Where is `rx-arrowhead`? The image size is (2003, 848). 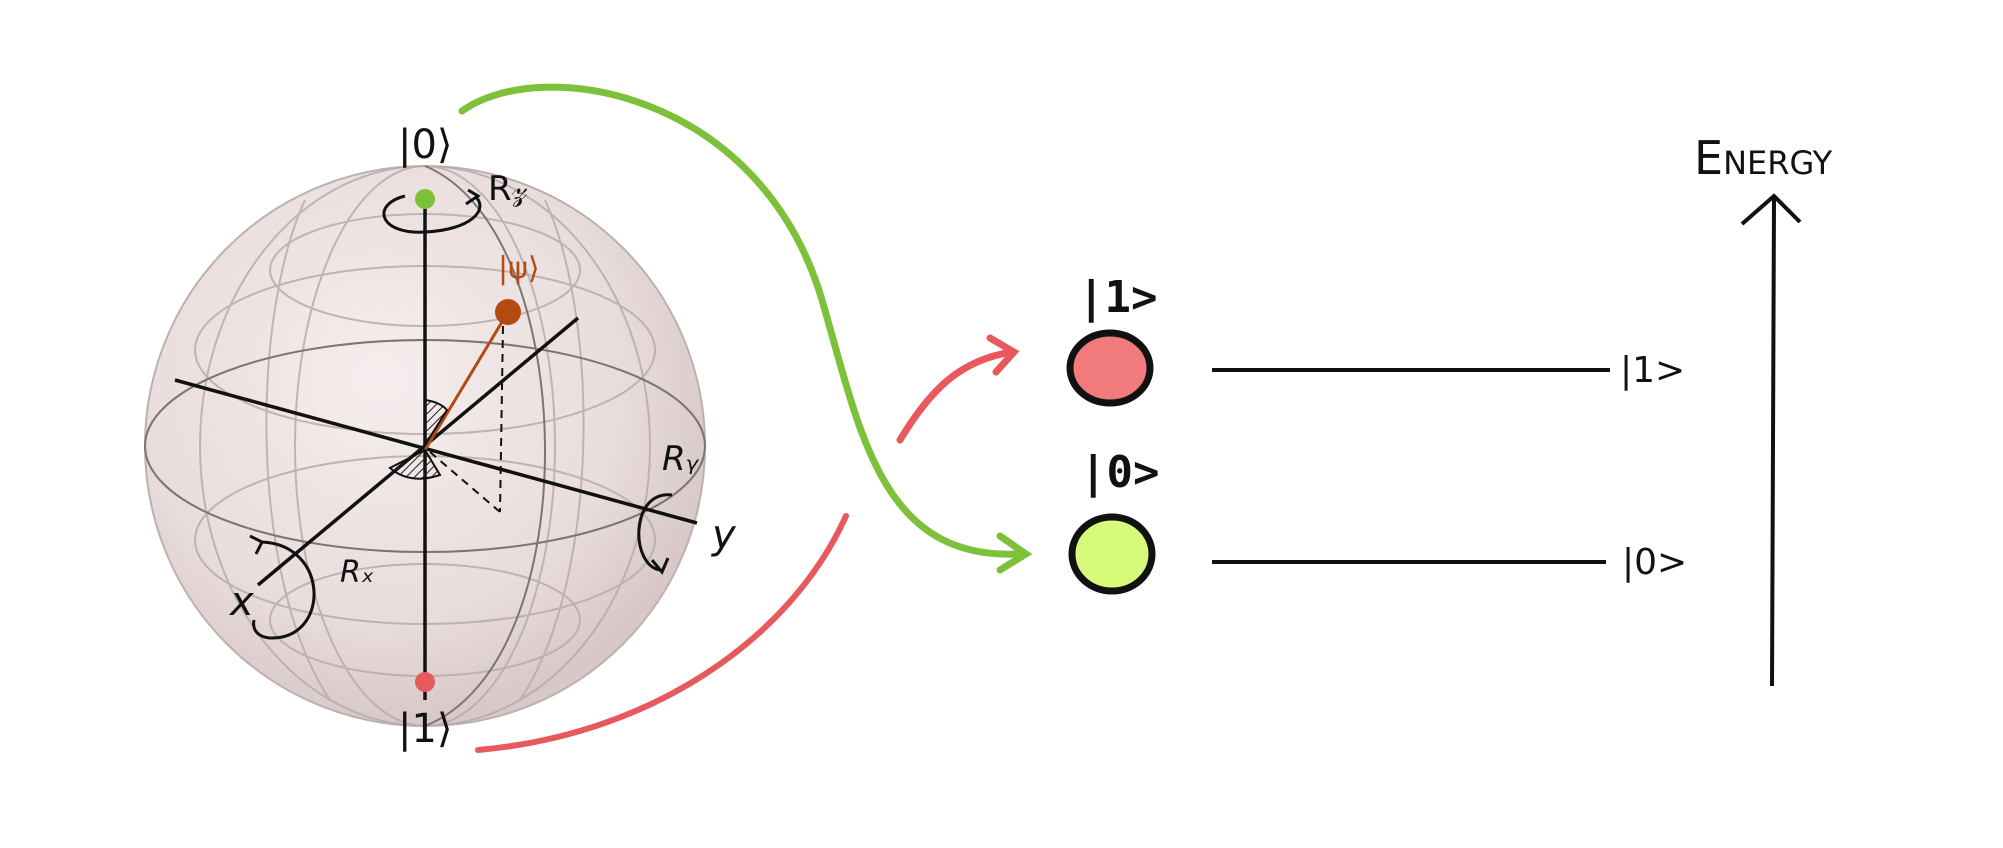 rx-arrowhead is located at coordinates (257, 544).